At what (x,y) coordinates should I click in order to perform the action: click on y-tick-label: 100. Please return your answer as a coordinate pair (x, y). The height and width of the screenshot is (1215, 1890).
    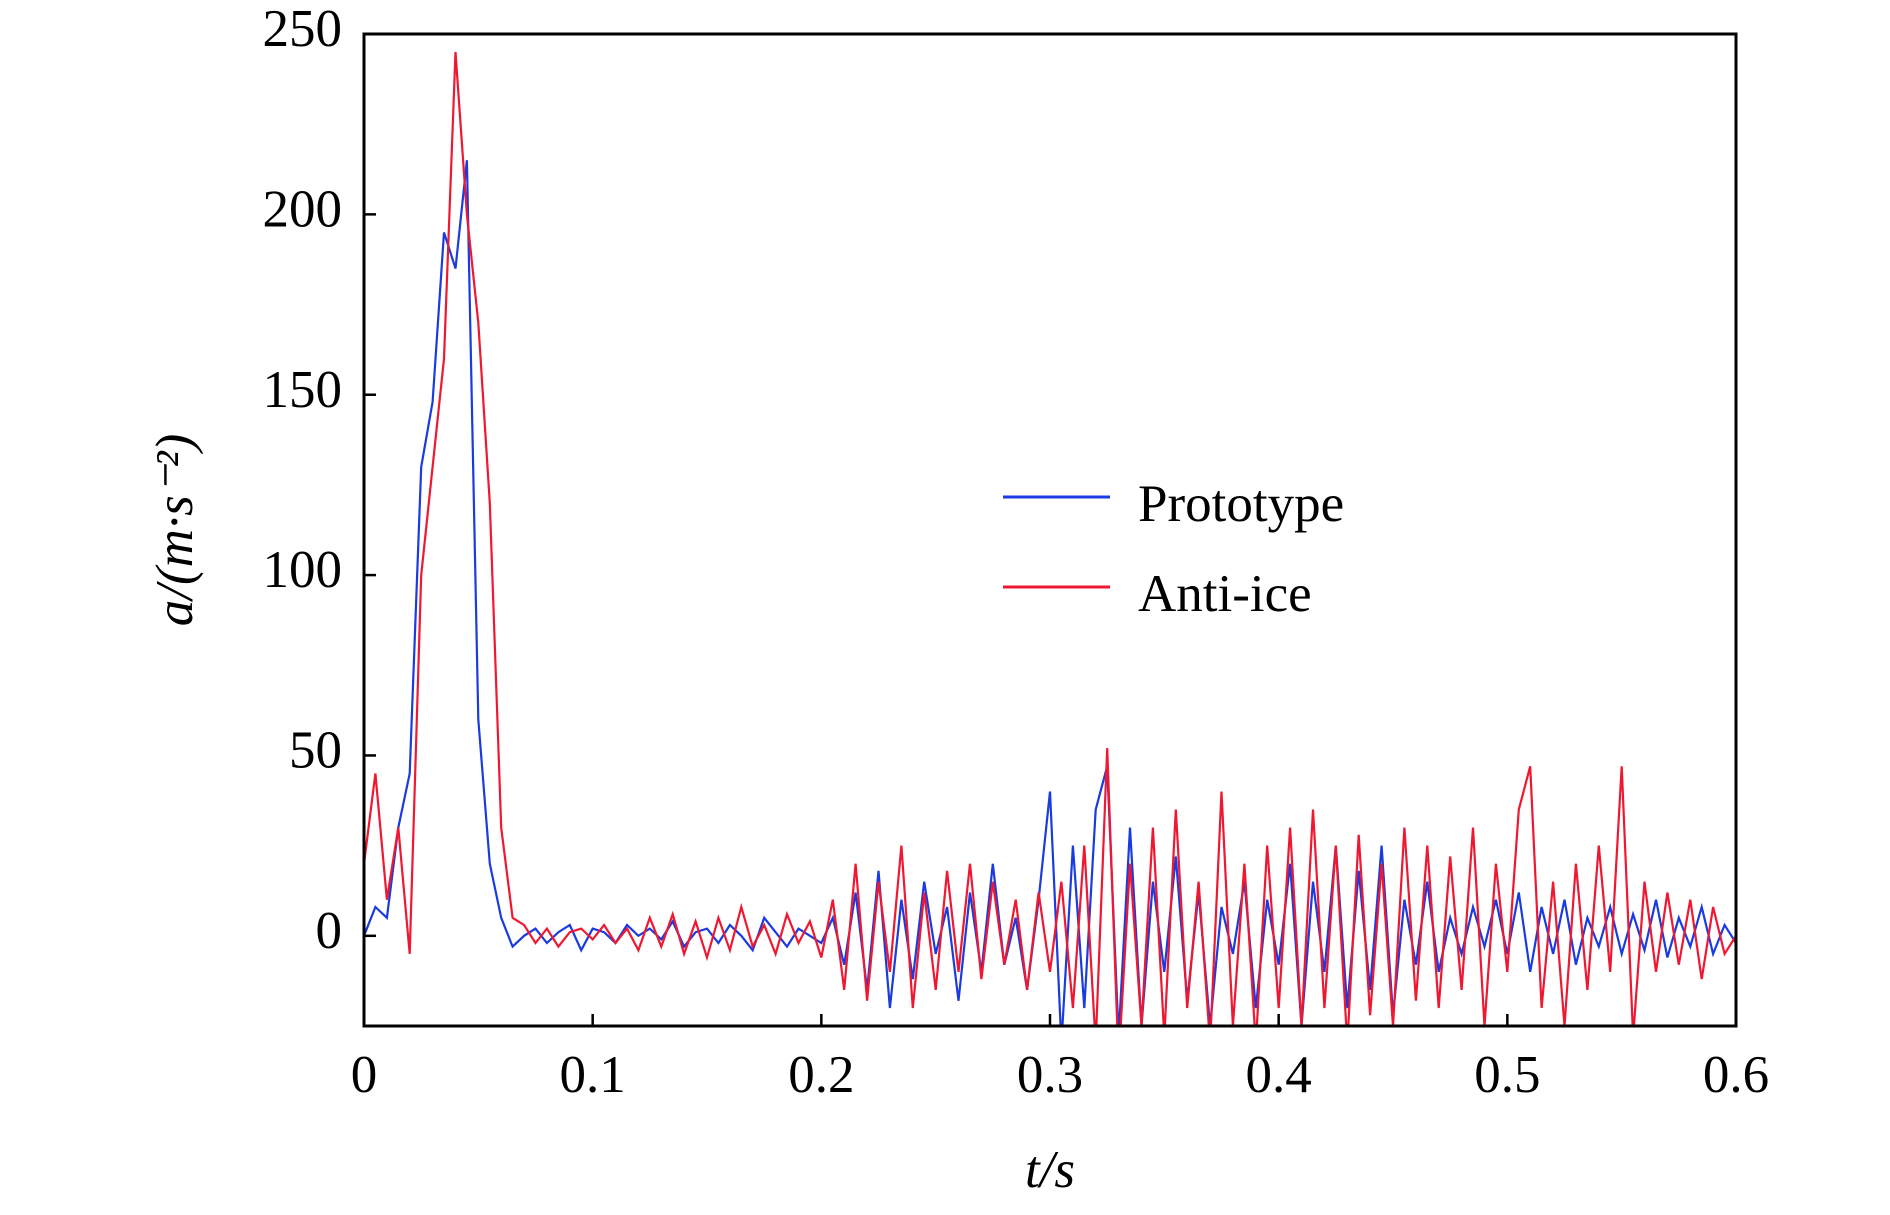
    Looking at the image, I should click on (303, 570).